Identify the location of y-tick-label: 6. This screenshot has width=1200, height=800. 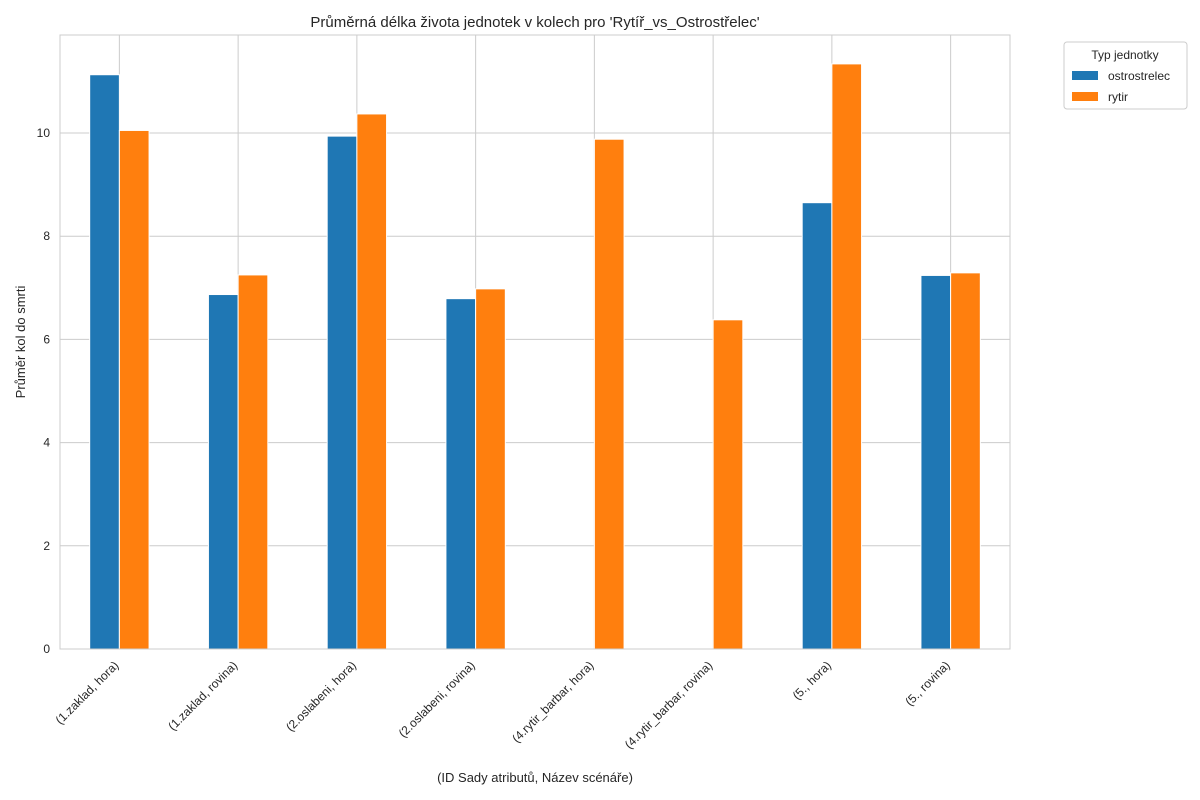
(46, 339).